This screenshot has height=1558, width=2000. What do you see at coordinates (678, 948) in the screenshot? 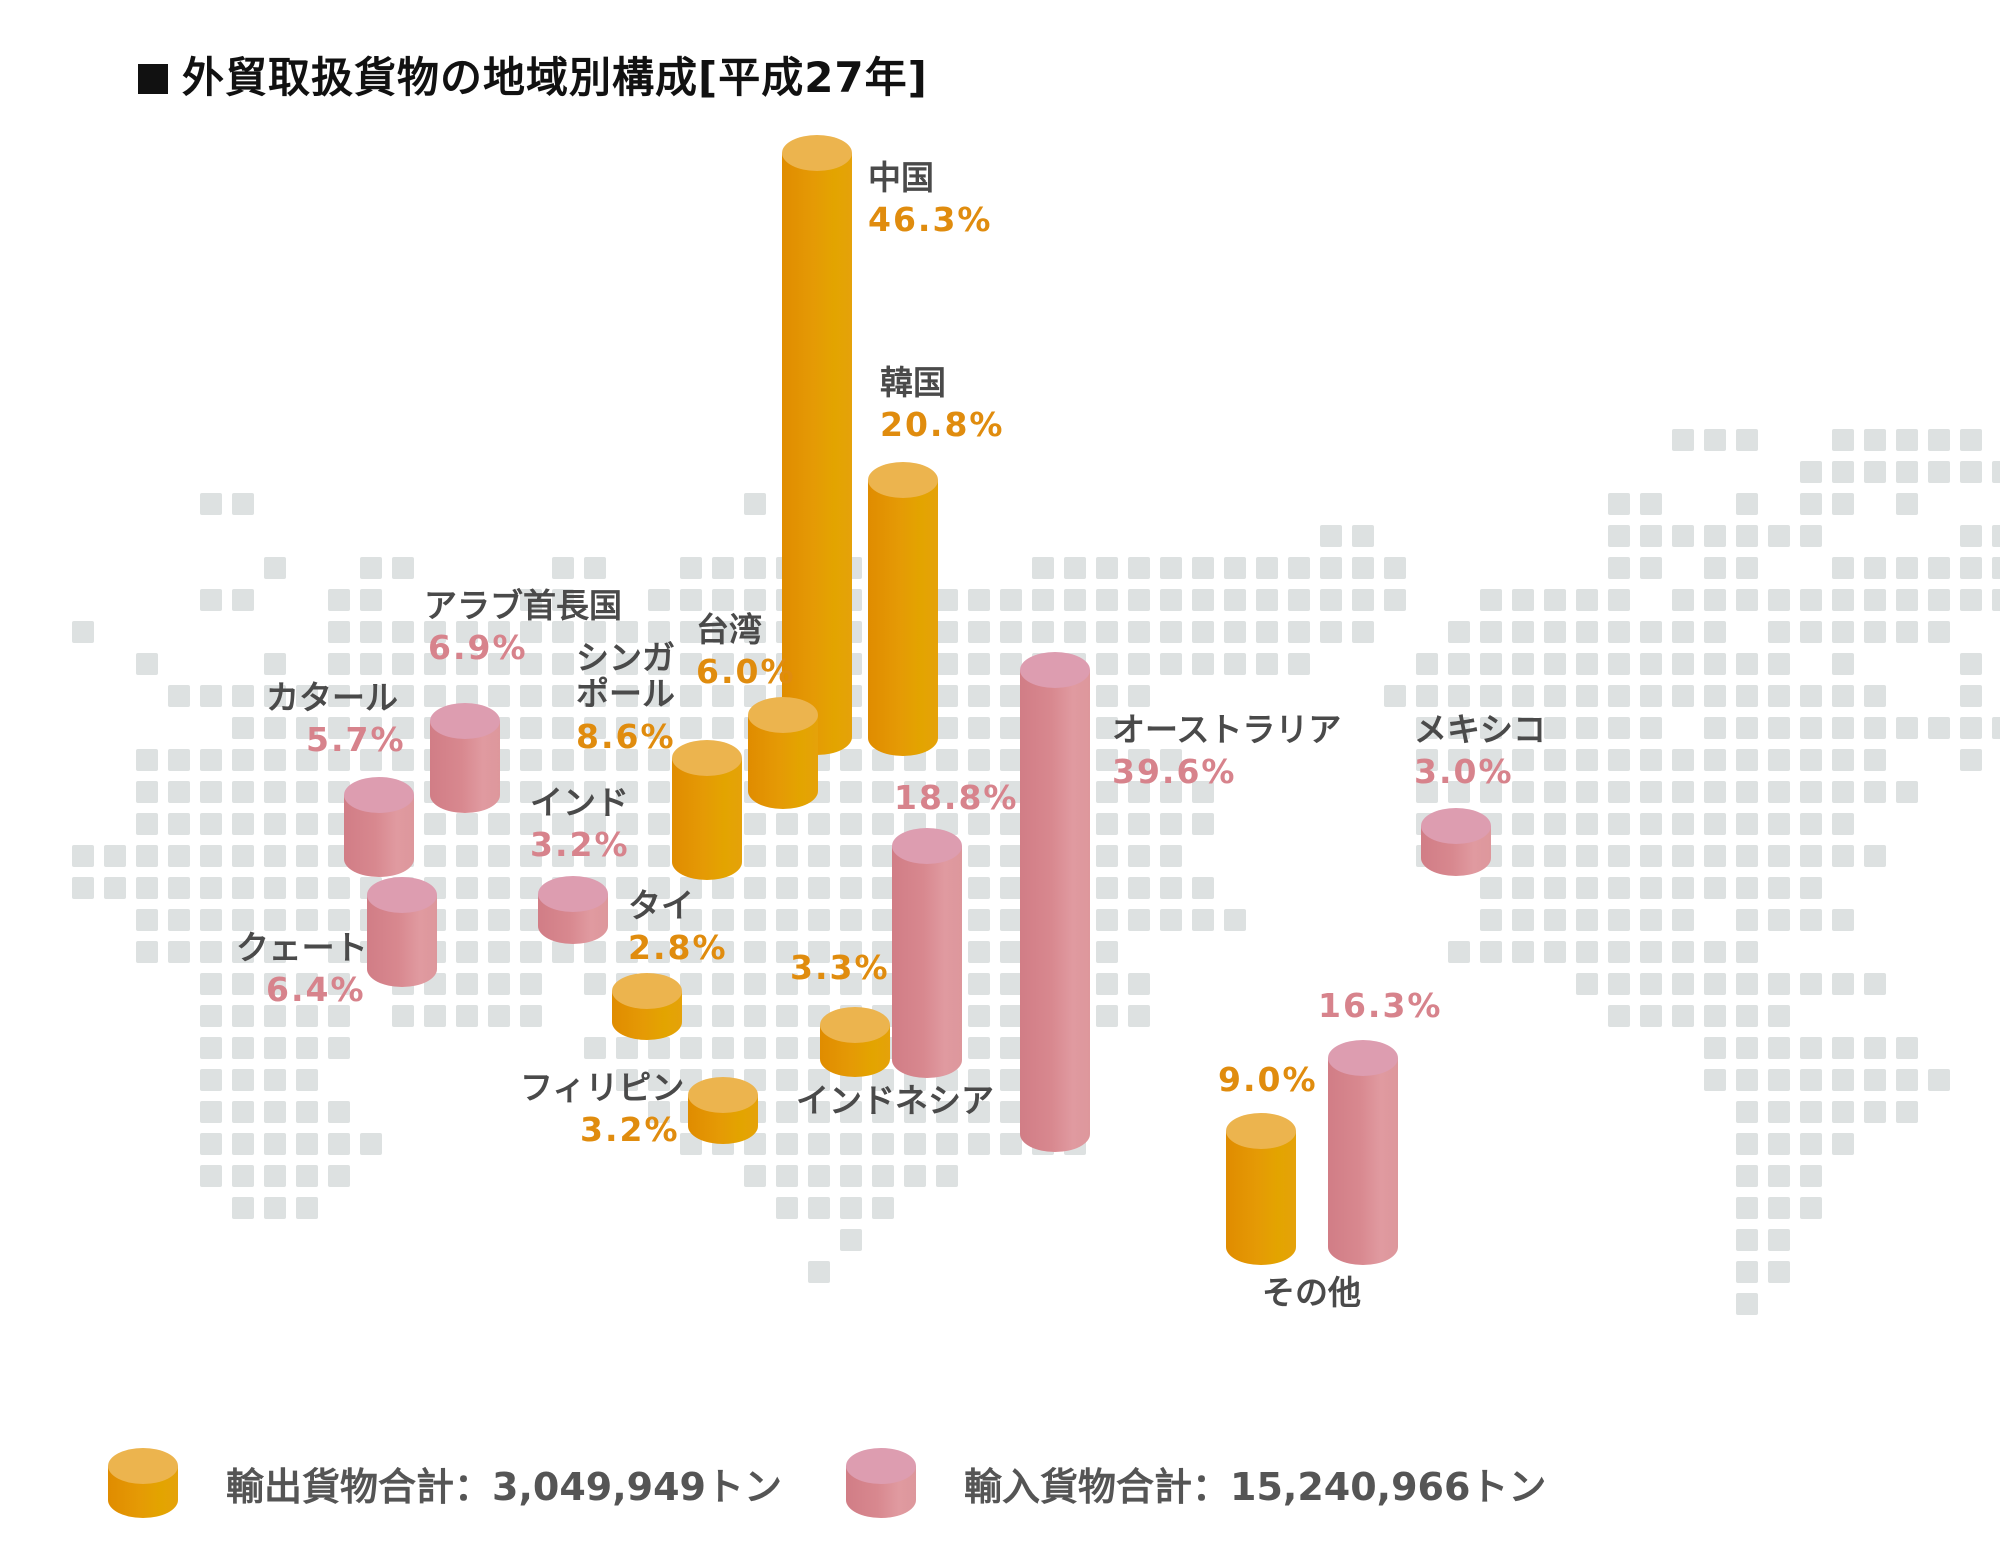
I see `region-percent: 2.8%` at bounding box center [678, 948].